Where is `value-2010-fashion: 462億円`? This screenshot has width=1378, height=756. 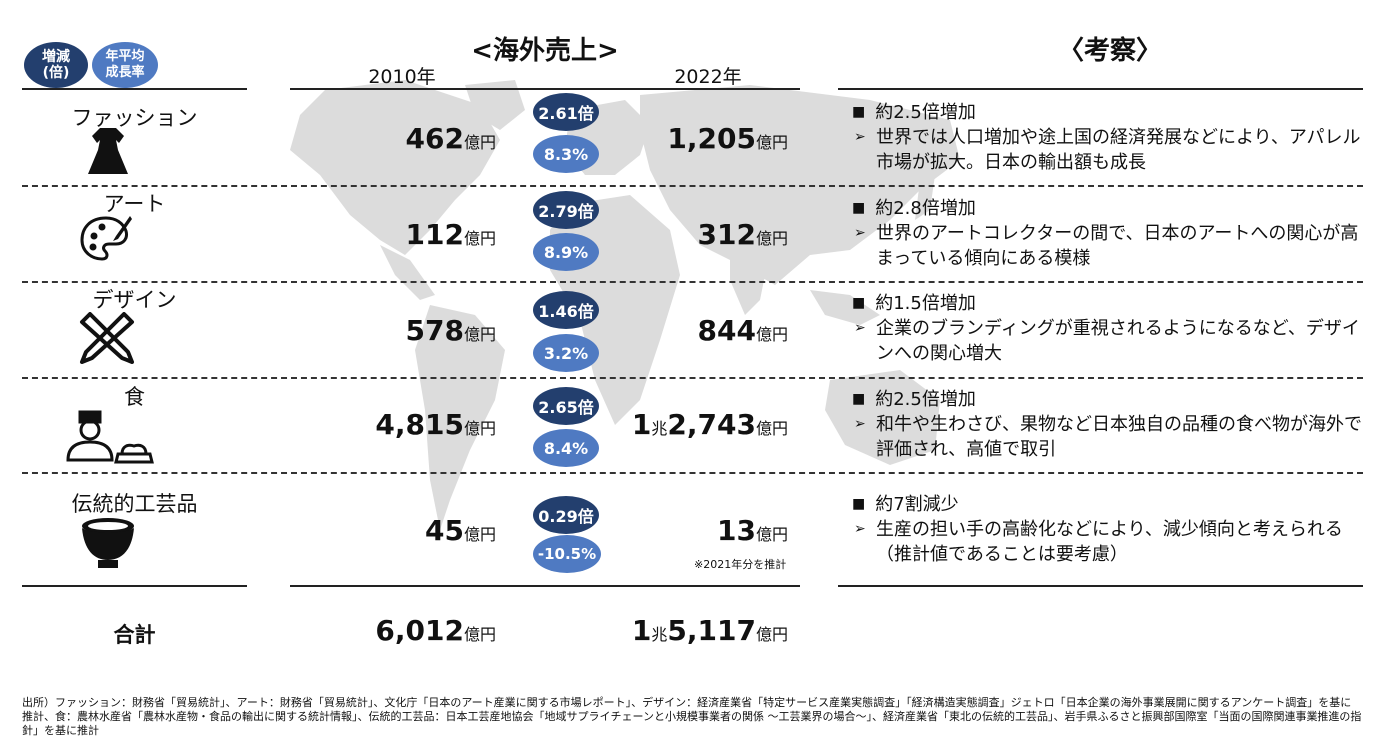 value-2010-fashion: 462億円 is located at coordinates (451, 138).